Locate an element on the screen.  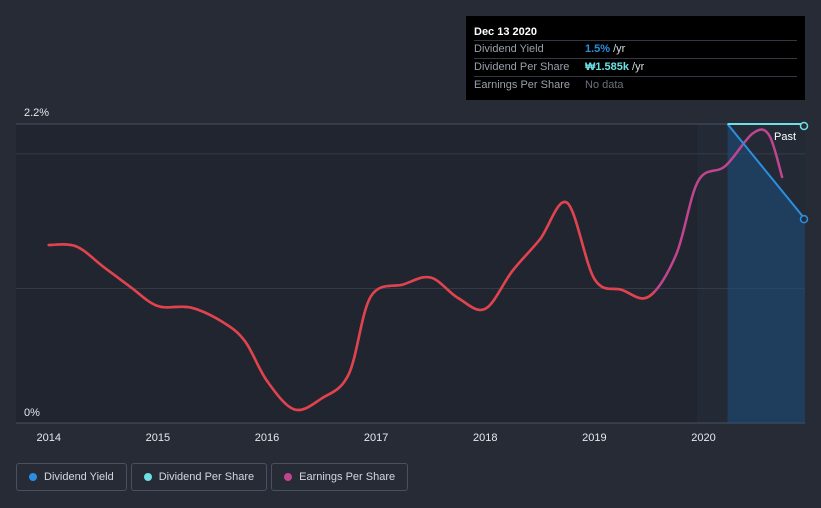
dividend-yield-marker is located at coordinates (804, 219).